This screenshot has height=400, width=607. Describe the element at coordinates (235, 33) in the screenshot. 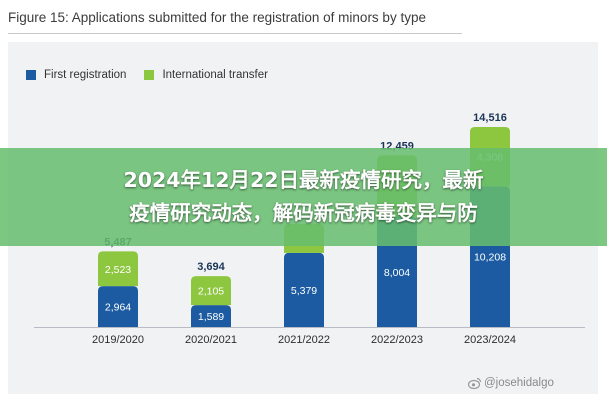

I see `title-divider` at that location.